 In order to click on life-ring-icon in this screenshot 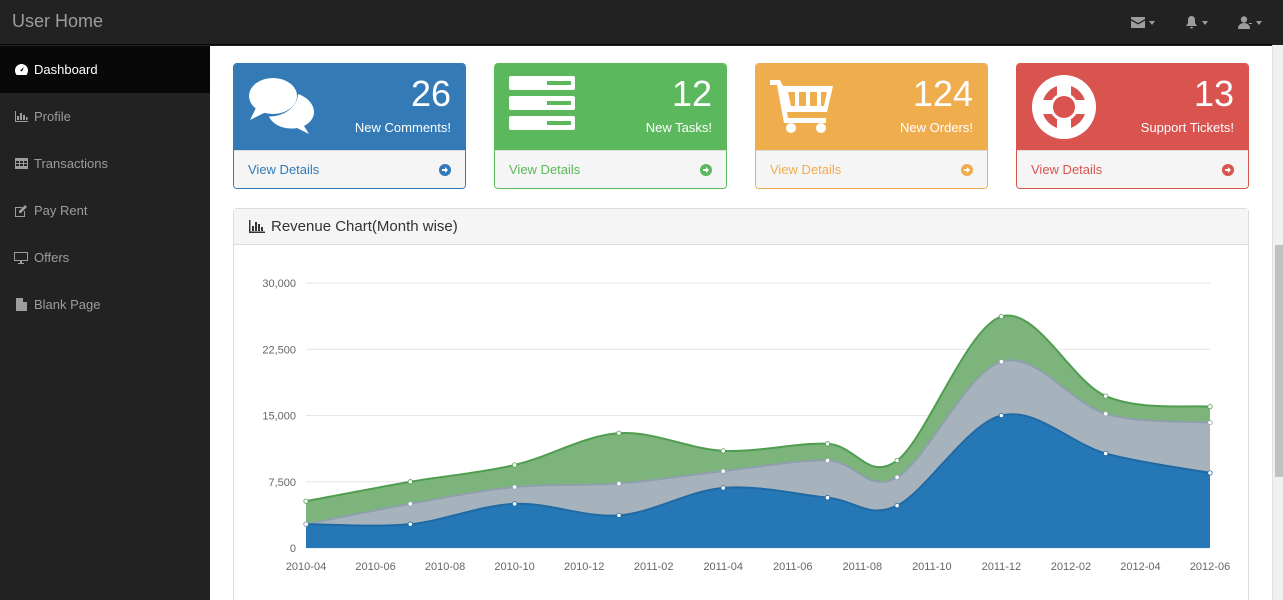, I will do `click(1064, 107)`.